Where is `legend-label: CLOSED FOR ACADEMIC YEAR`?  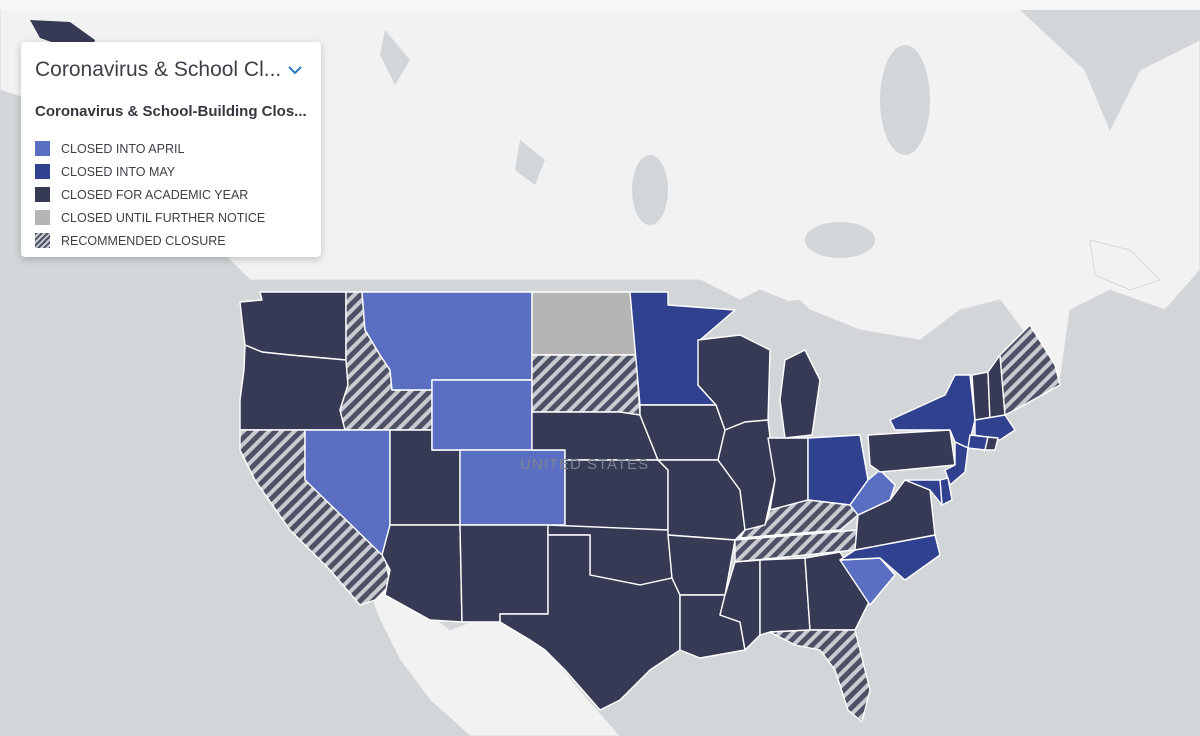
legend-label: CLOSED FOR ACADEMIC YEAR is located at coordinates (155, 194).